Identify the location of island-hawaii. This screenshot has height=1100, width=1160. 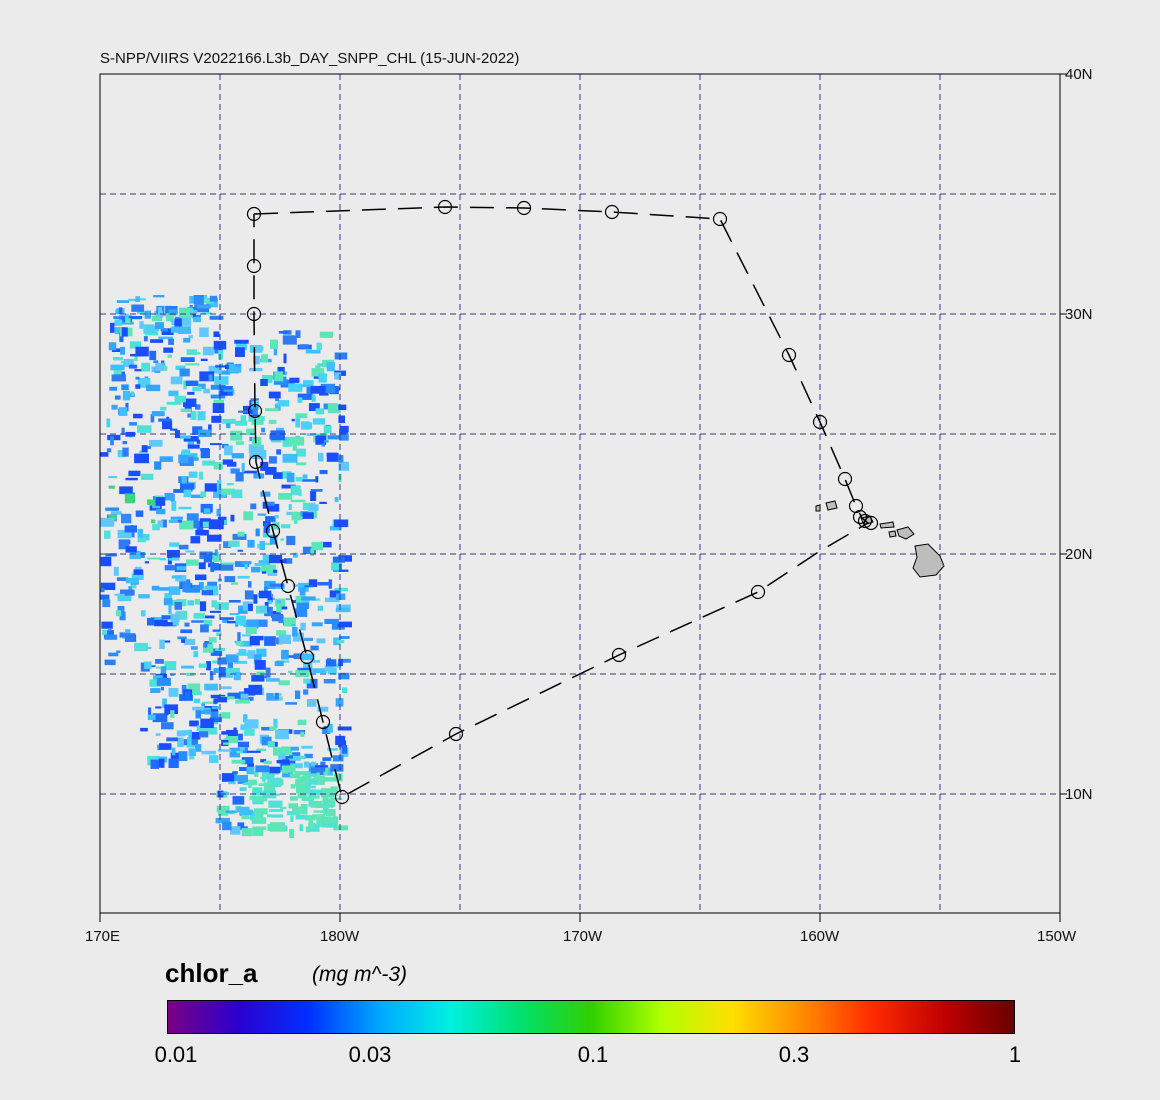
(928, 560).